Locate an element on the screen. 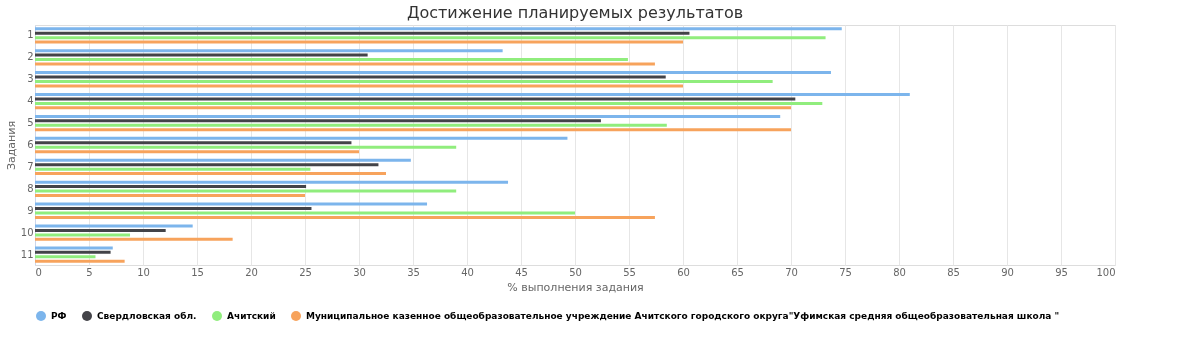 This screenshot has width=1188, height=350. y-tick-label: 7 is located at coordinates (30, 166).